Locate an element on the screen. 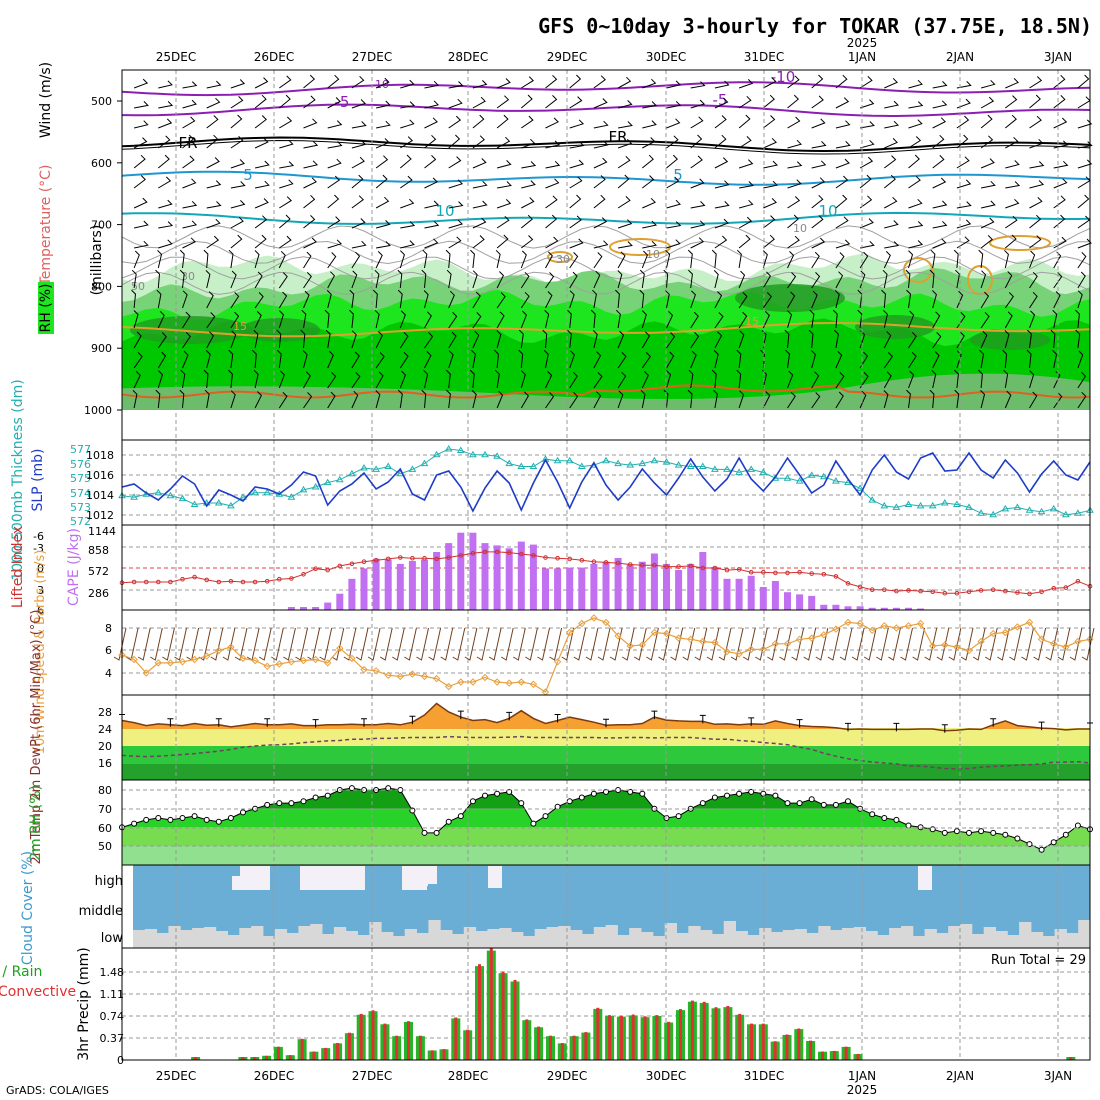 The image size is (1100, 1100). cape-tick: 286 is located at coordinates (98, 593).